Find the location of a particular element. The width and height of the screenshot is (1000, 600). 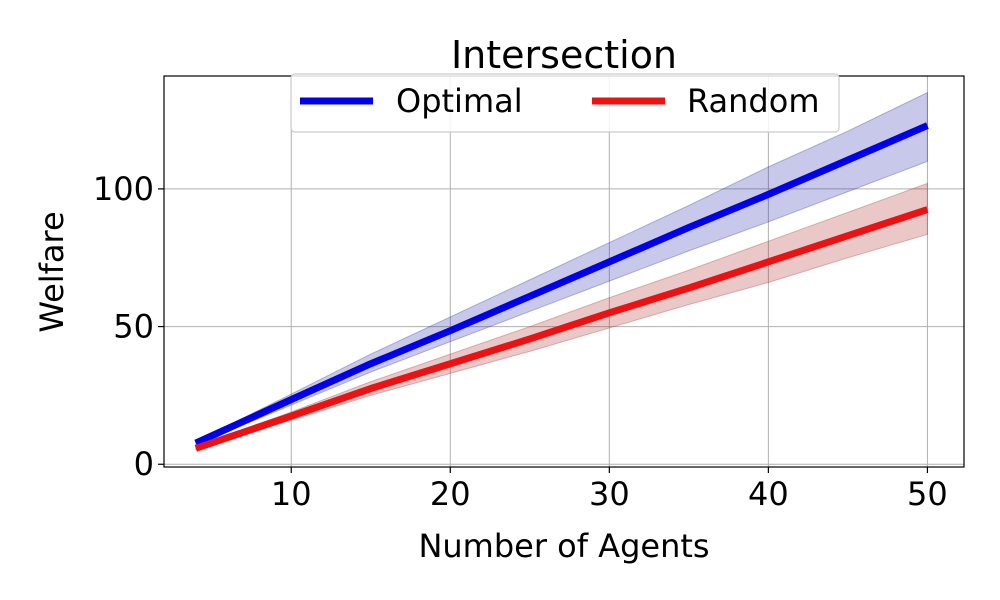

y-tick-label: 50 is located at coordinates (133, 327).